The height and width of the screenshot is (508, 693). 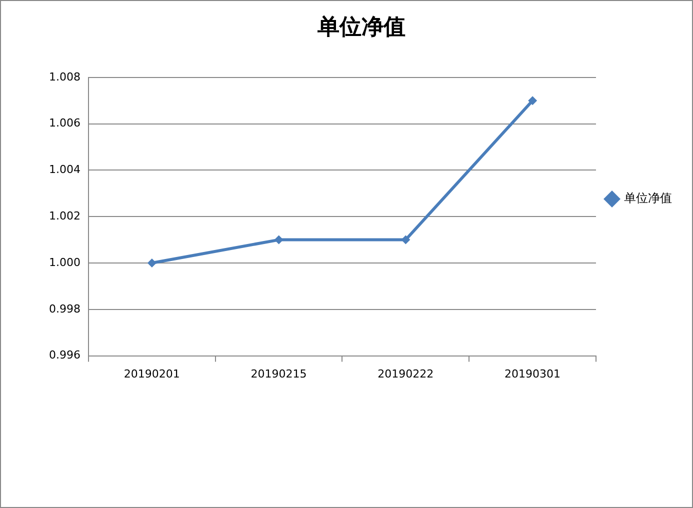 What do you see at coordinates (152, 373) in the screenshot?
I see `x-tick-label: 20190201` at bounding box center [152, 373].